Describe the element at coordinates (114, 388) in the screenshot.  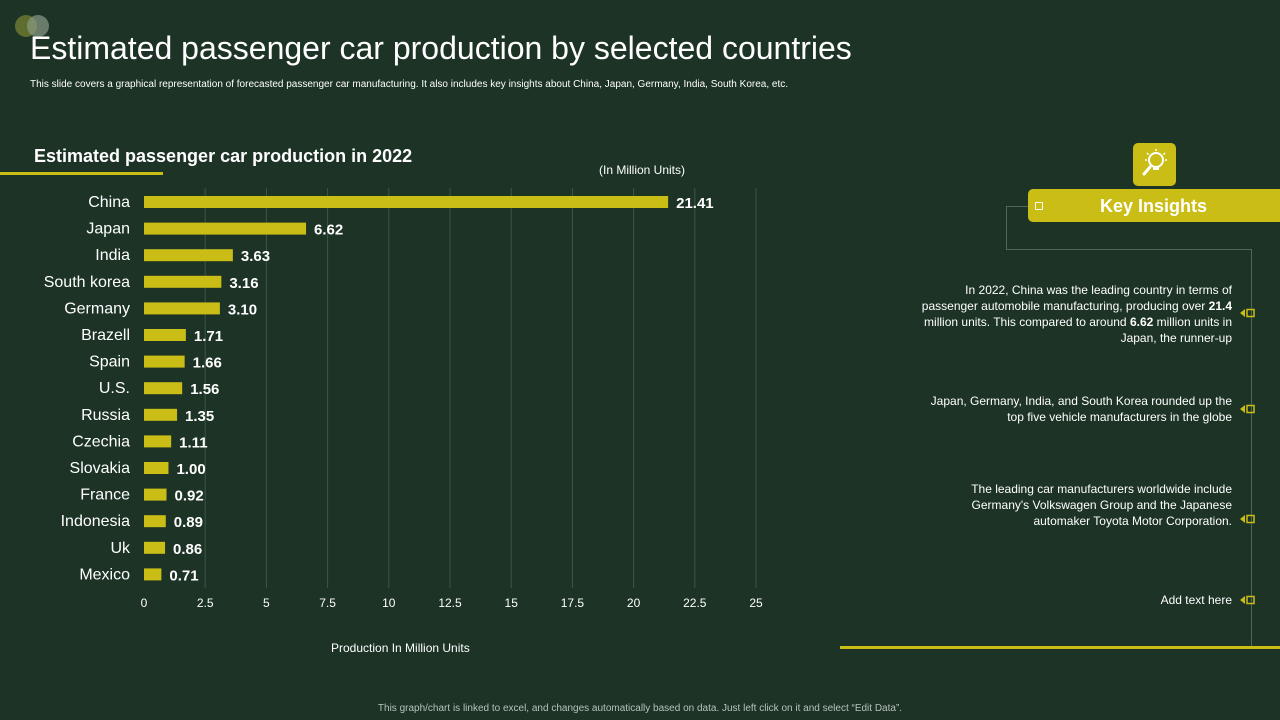
I see `category-label: U.S.` at that location.